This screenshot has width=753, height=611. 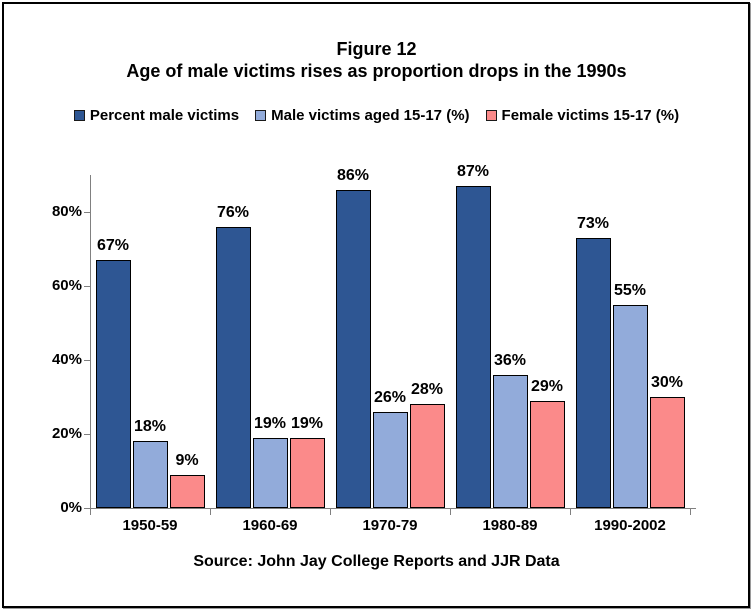 What do you see at coordinates (667, 382) in the screenshot?
I see `bar-value-label: 30%` at bounding box center [667, 382].